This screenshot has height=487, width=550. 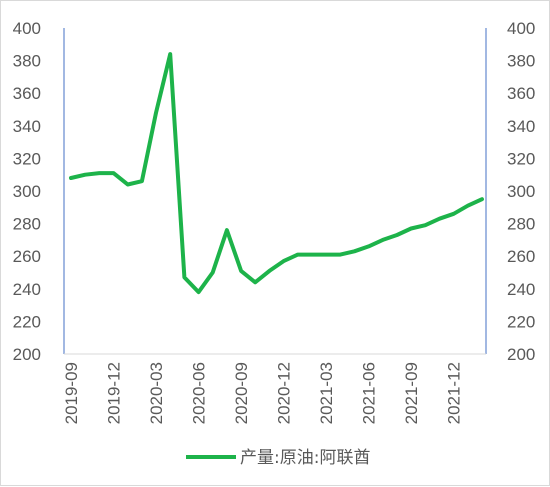 What do you see at coordinates (27, 61) in the screenshot?
I see `left-y-tick-label: 380` at bounding box center [27, 61].